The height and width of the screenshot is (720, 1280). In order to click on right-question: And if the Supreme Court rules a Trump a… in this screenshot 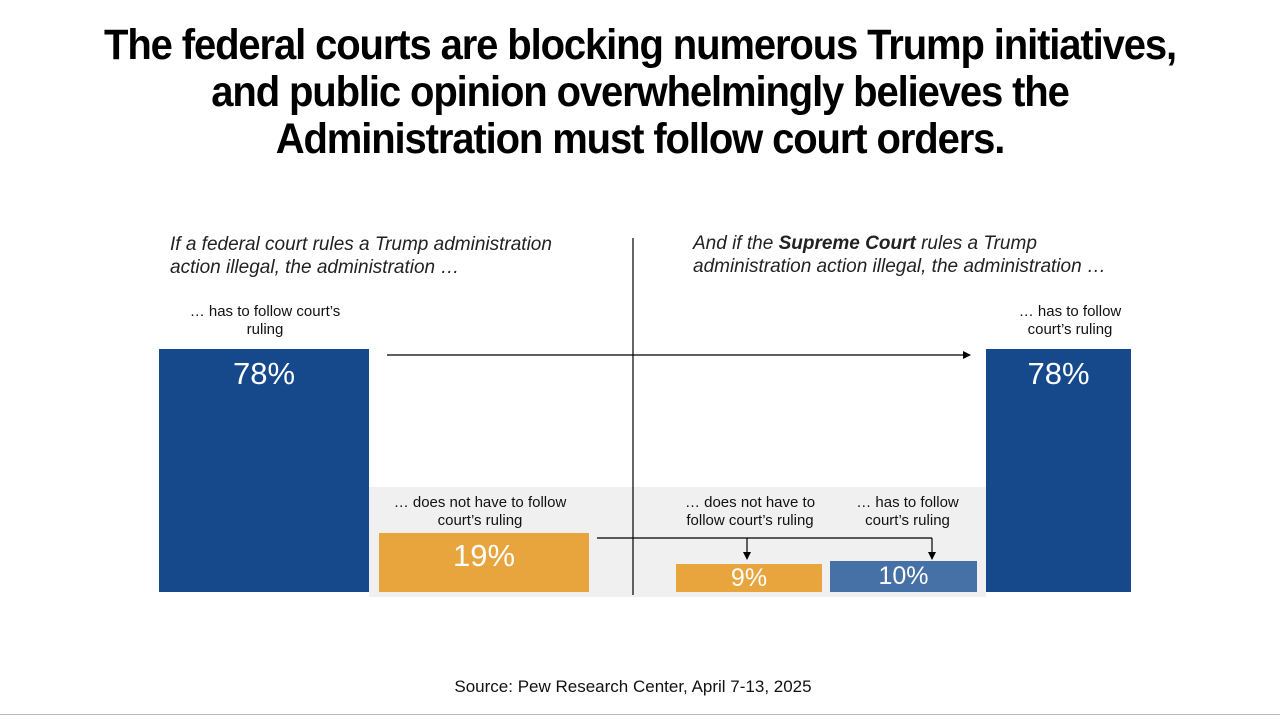, I will do `click(899, 255)`.